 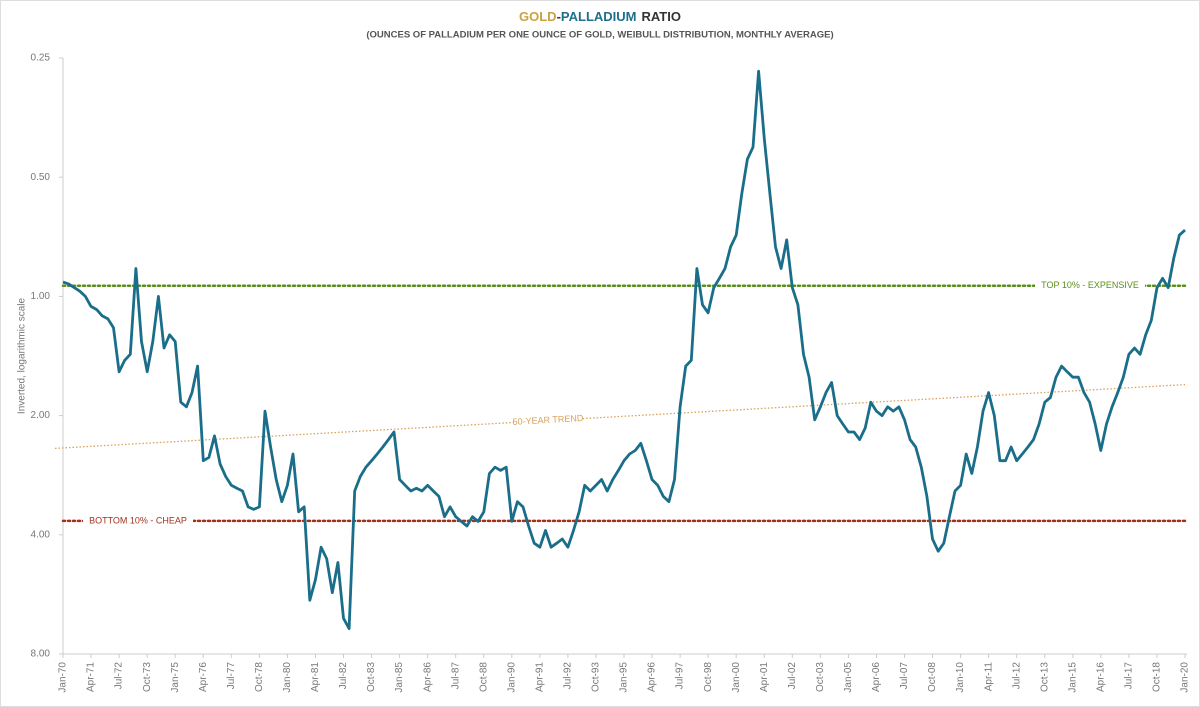 I want to click on title-part: RATIO, so click(x=661, y=16).